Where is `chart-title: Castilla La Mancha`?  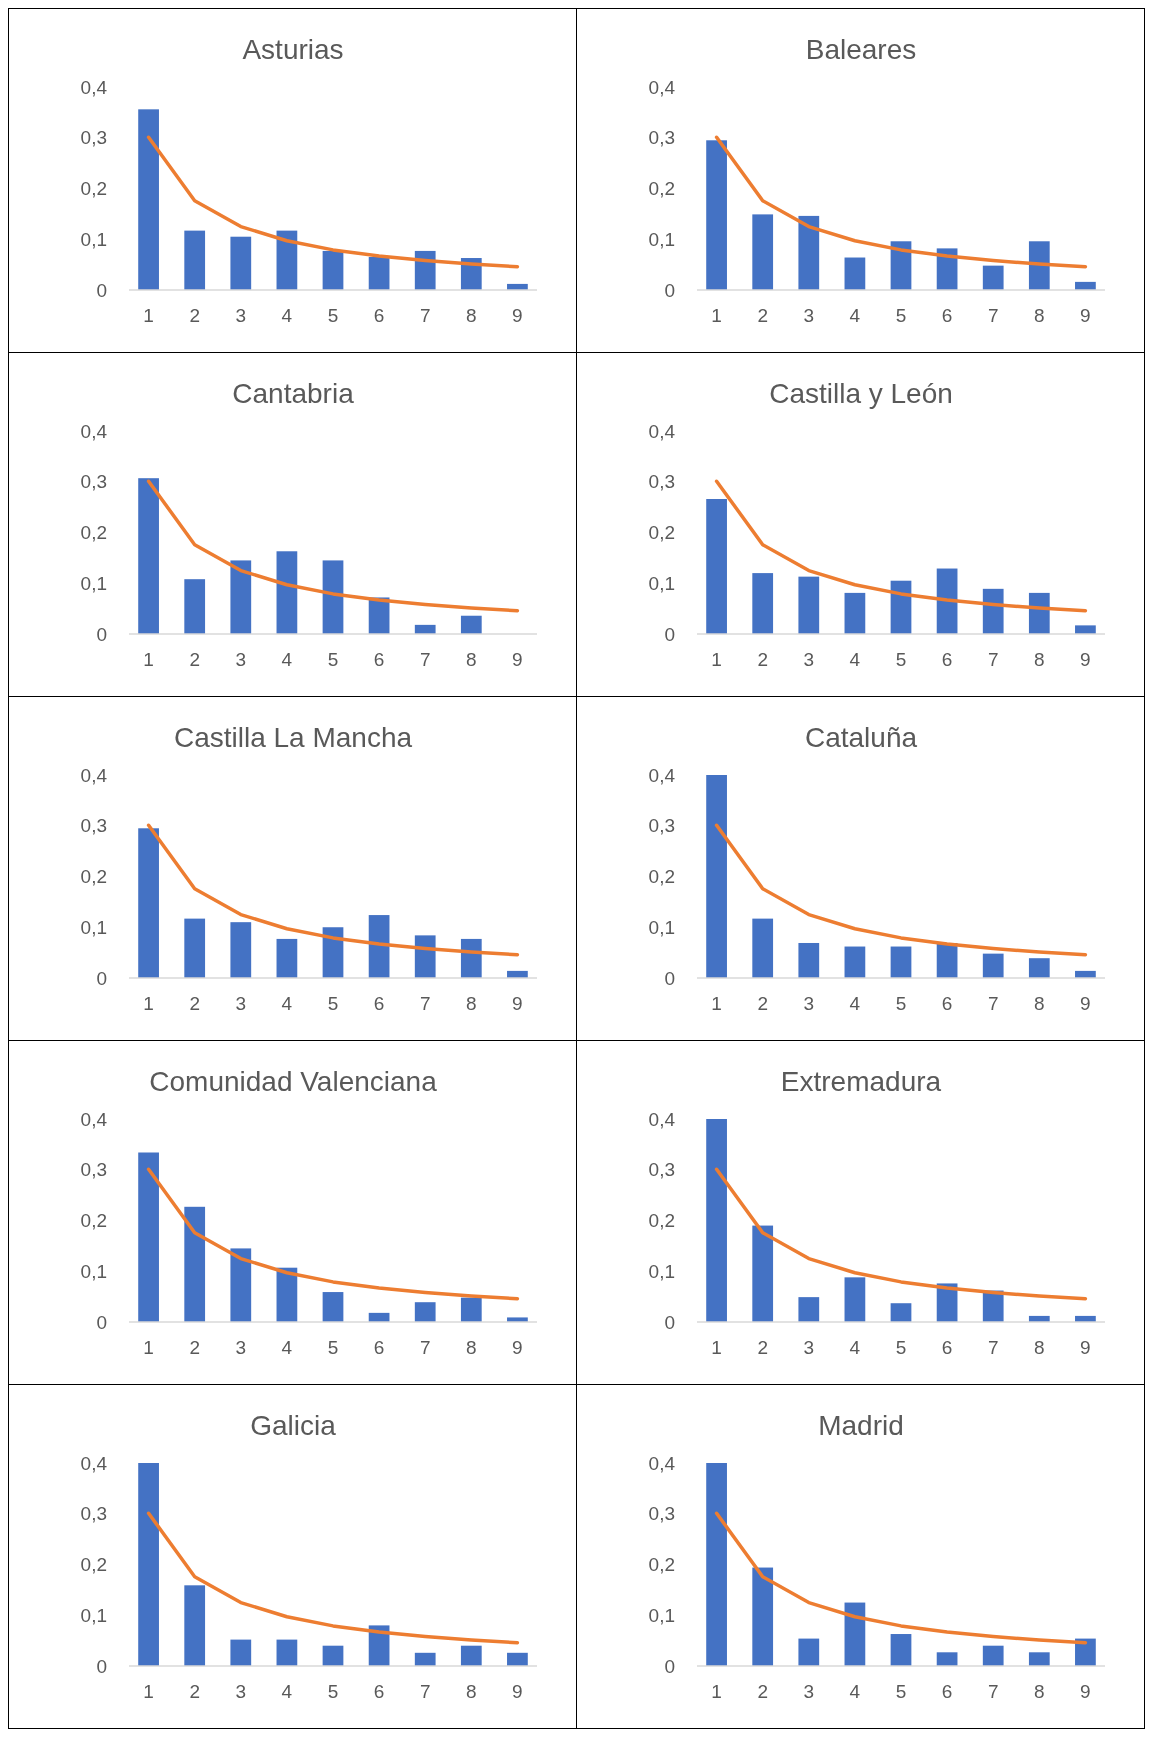 chart-title: Castilla La Mancha is located at coordinates (293, 737).